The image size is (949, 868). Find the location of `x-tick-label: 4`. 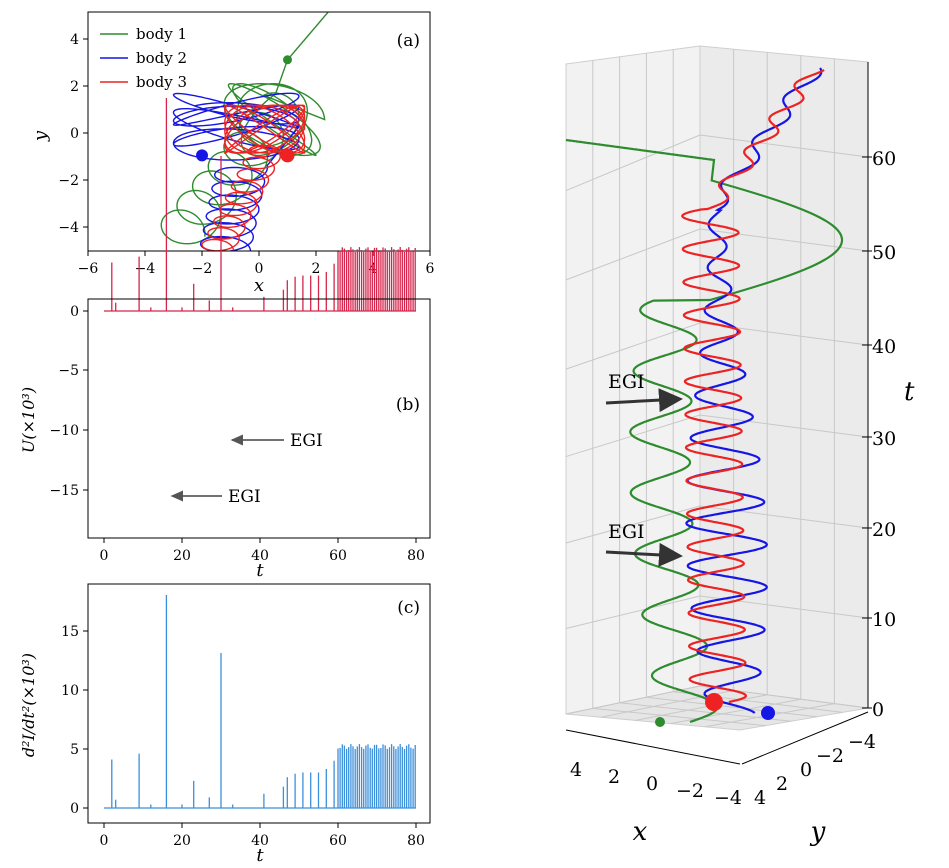

x-tick-label: 4 is located at coordinates (576, 770).